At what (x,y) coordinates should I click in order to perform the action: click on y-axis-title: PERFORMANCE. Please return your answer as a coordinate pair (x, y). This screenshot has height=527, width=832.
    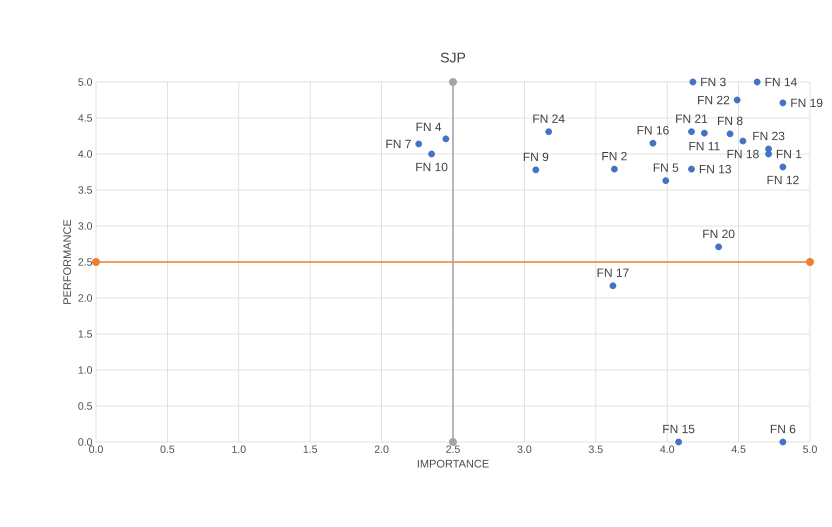
    Looking at the image, I should click on (67, 262).